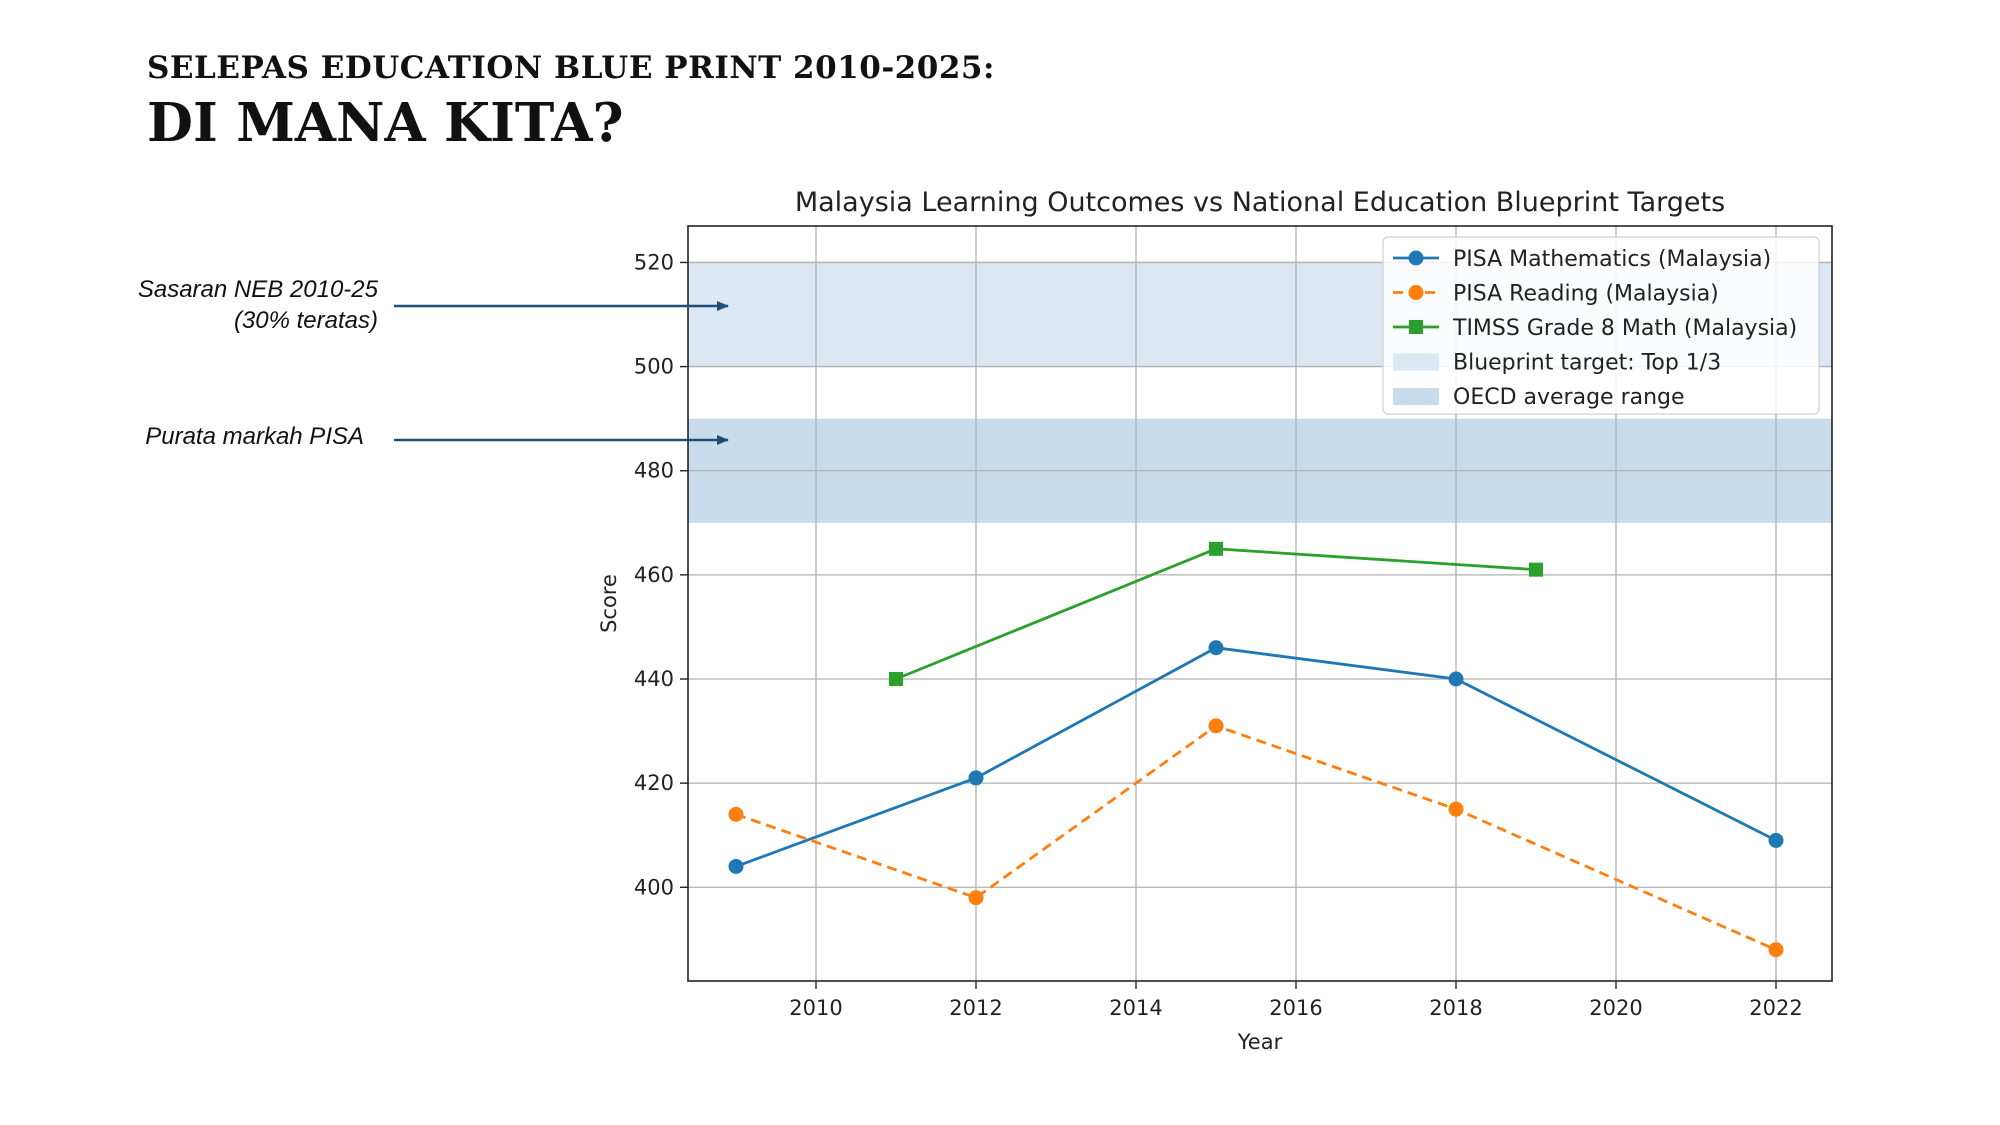 The image size is (2000, 1125). I want to click on y-tick-label: 420, so click(654, 783).